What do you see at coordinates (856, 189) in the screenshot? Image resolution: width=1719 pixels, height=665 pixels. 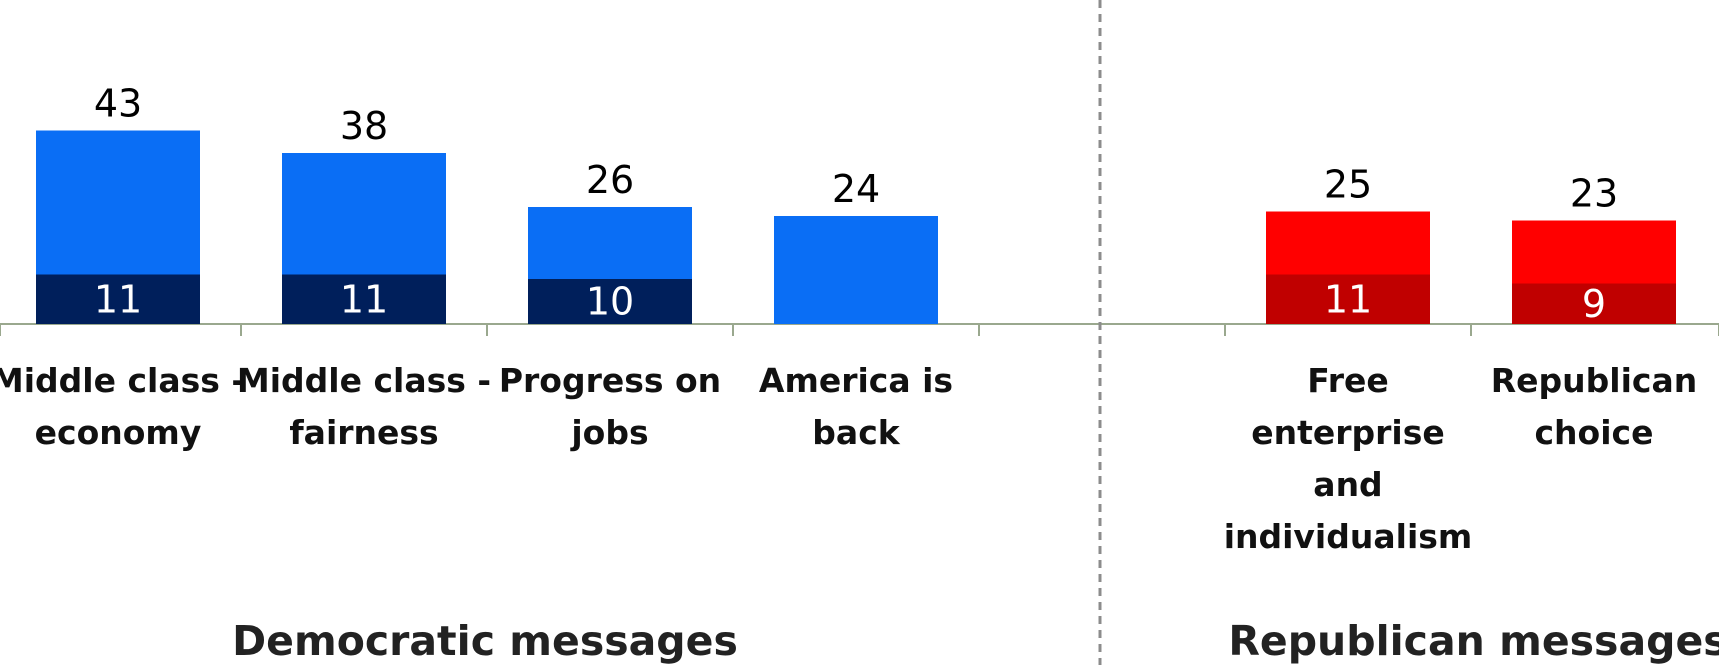 I see `total-value-label: 24` at bounding box center [856, 189].